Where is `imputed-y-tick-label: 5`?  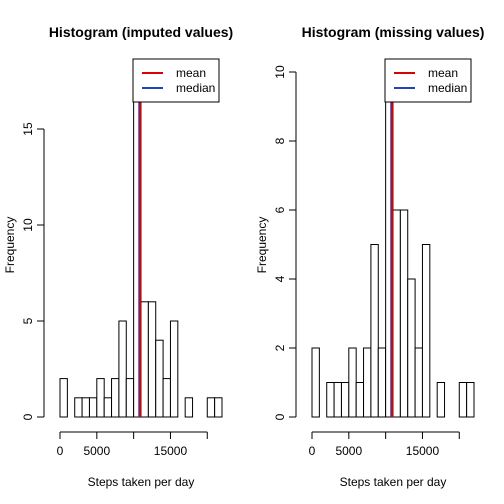 imputed-y-tick-label: 5 is located at coordinates (28, 320).